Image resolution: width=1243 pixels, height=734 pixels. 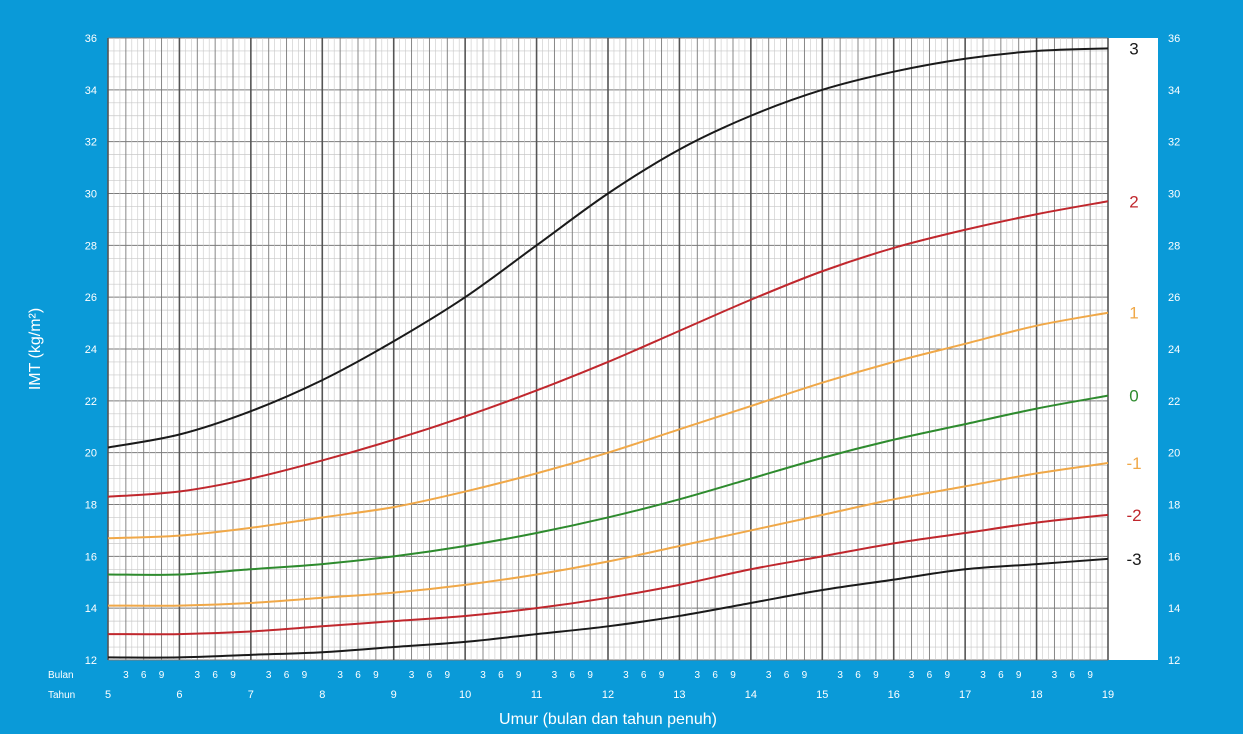 What do you see at coordinates (1133, 313) in the screenshot?
I see `series-label: 1` at bounding box center [1133, 313].